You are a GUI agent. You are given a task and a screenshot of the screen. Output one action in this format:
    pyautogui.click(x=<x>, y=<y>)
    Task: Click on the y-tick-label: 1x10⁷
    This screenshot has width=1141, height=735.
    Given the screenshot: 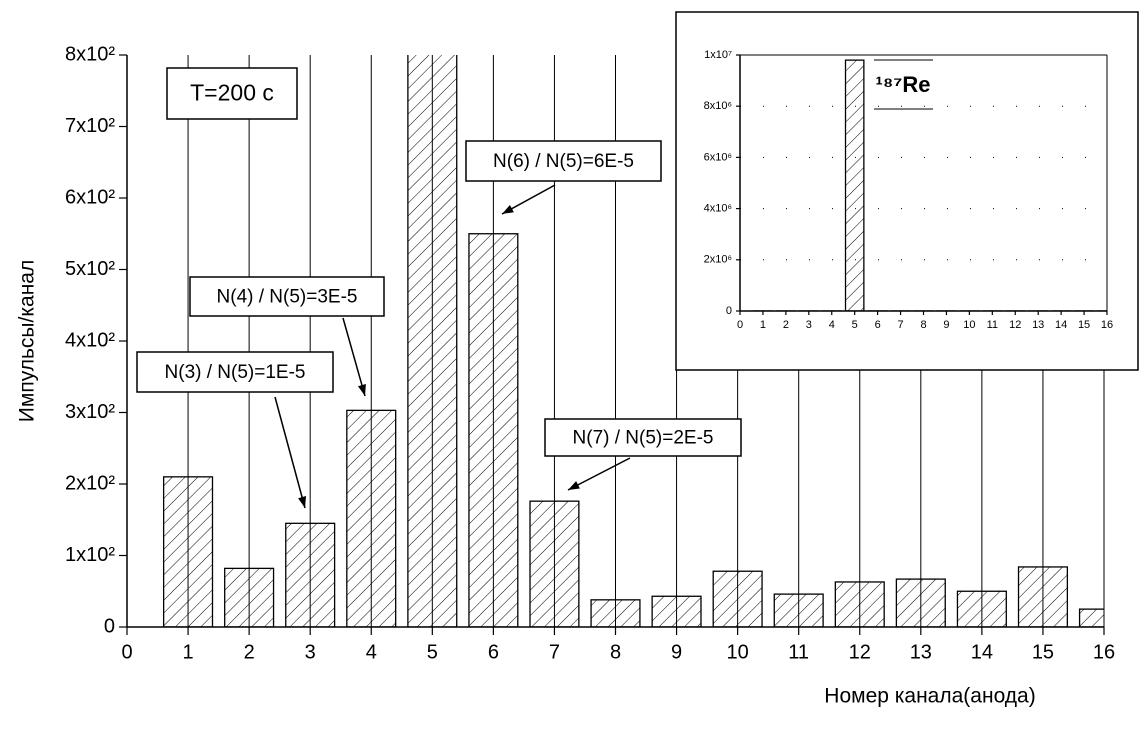 What is the action you would take?
    pyautogui.click(x=718, y=55)
    